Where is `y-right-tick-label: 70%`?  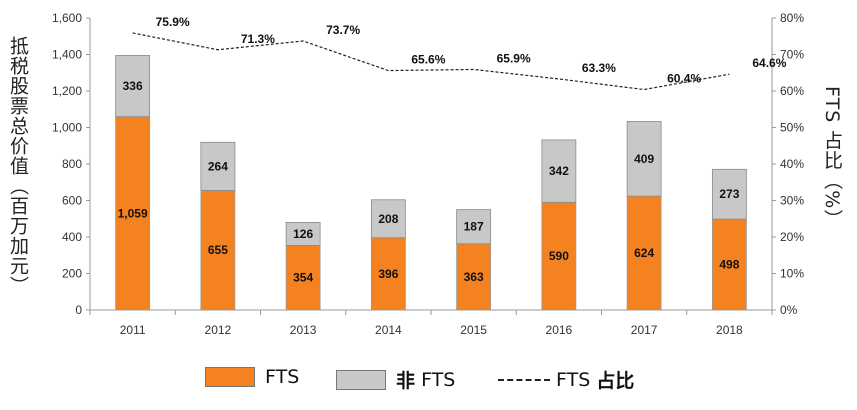
y-right-tick-label: 70% is located at coordinates (792, 55).